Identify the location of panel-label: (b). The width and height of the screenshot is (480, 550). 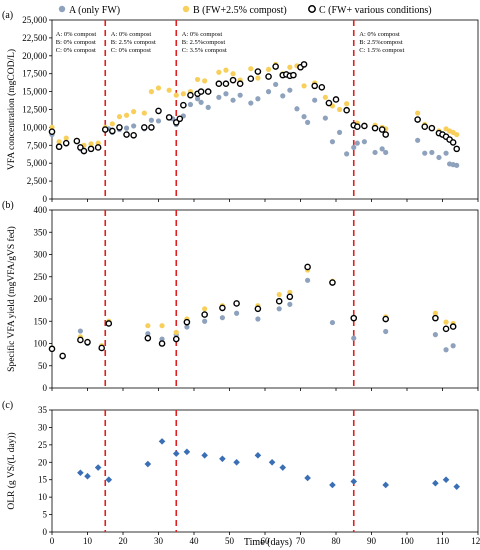
(8, 205).